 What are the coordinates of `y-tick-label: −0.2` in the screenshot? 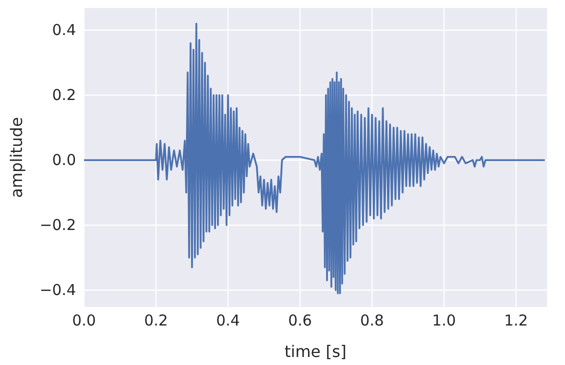 It's located at (58, 225).